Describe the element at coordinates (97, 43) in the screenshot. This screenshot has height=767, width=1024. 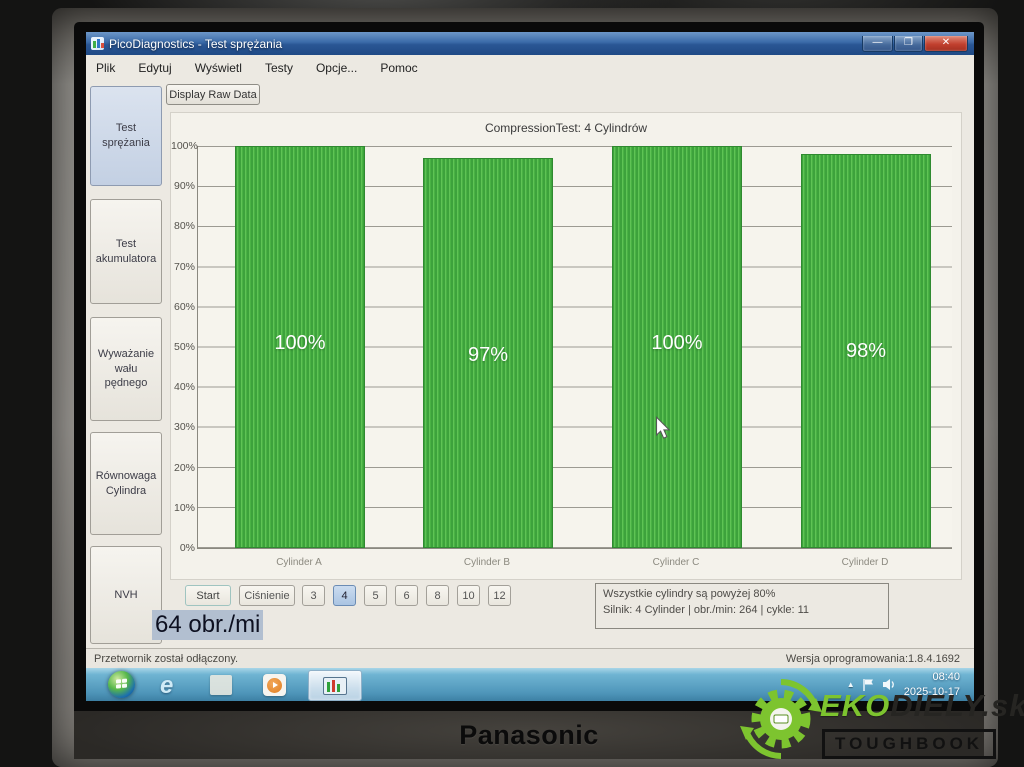
I see `app-icon` at that location.